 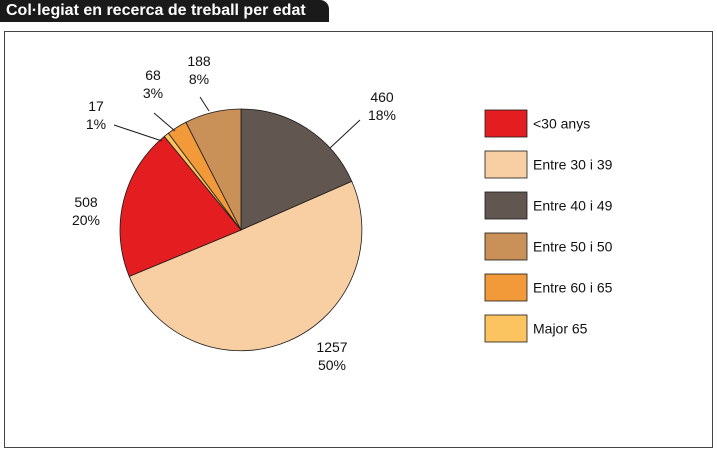 I want to click on slice-value-label-entre-40-i-49: 460, so click(x=382, y=97).